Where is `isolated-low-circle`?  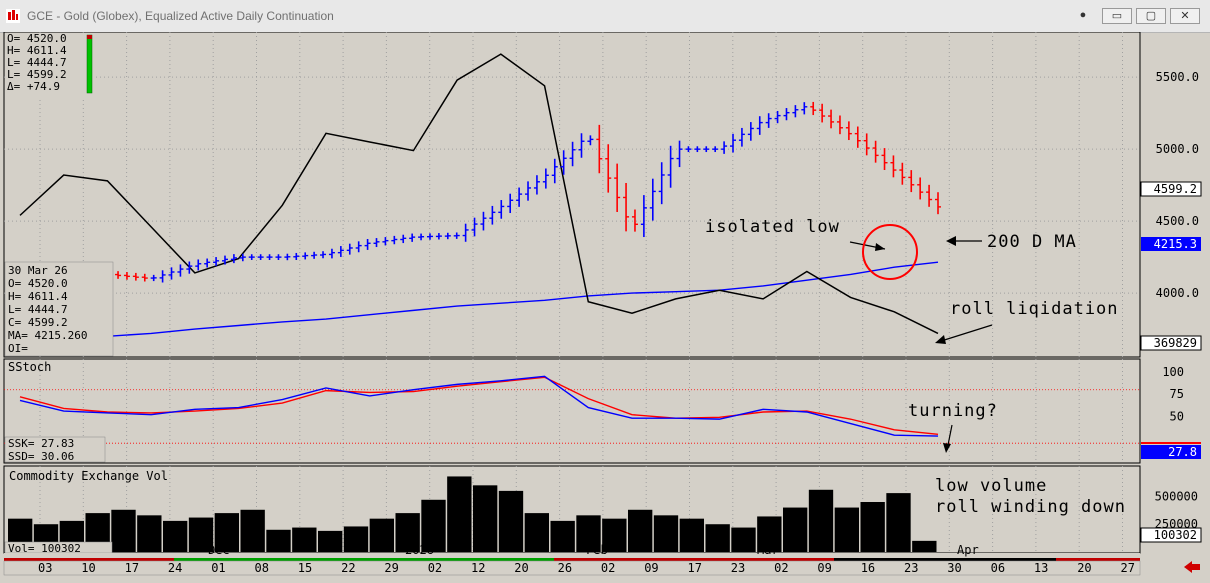 isolated-low-circle is located at coordinates (890, 252).